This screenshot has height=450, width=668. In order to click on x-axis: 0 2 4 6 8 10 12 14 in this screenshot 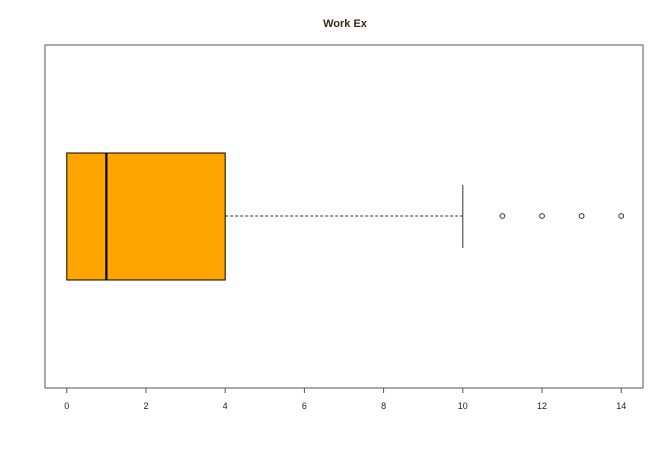, I will do `click(345, 399)`.